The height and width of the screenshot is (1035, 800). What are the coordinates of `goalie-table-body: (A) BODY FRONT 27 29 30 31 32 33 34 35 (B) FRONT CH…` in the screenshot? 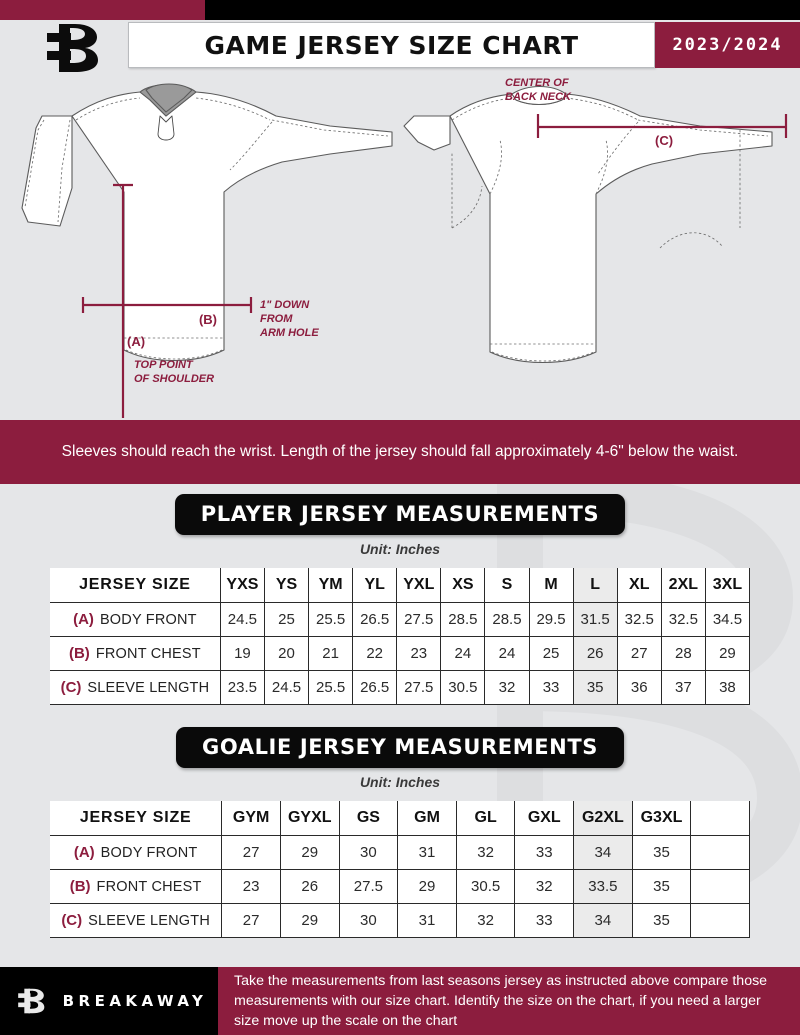 It's located at (400, 886).